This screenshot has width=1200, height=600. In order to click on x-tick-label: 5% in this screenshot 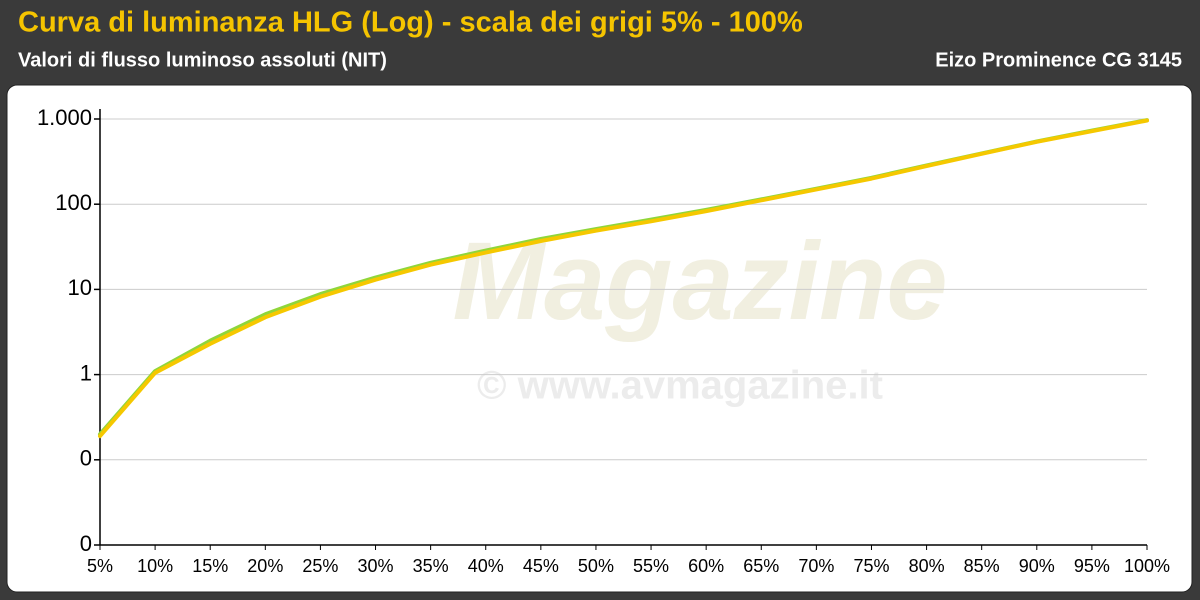, I will do `click(100, 566)`.